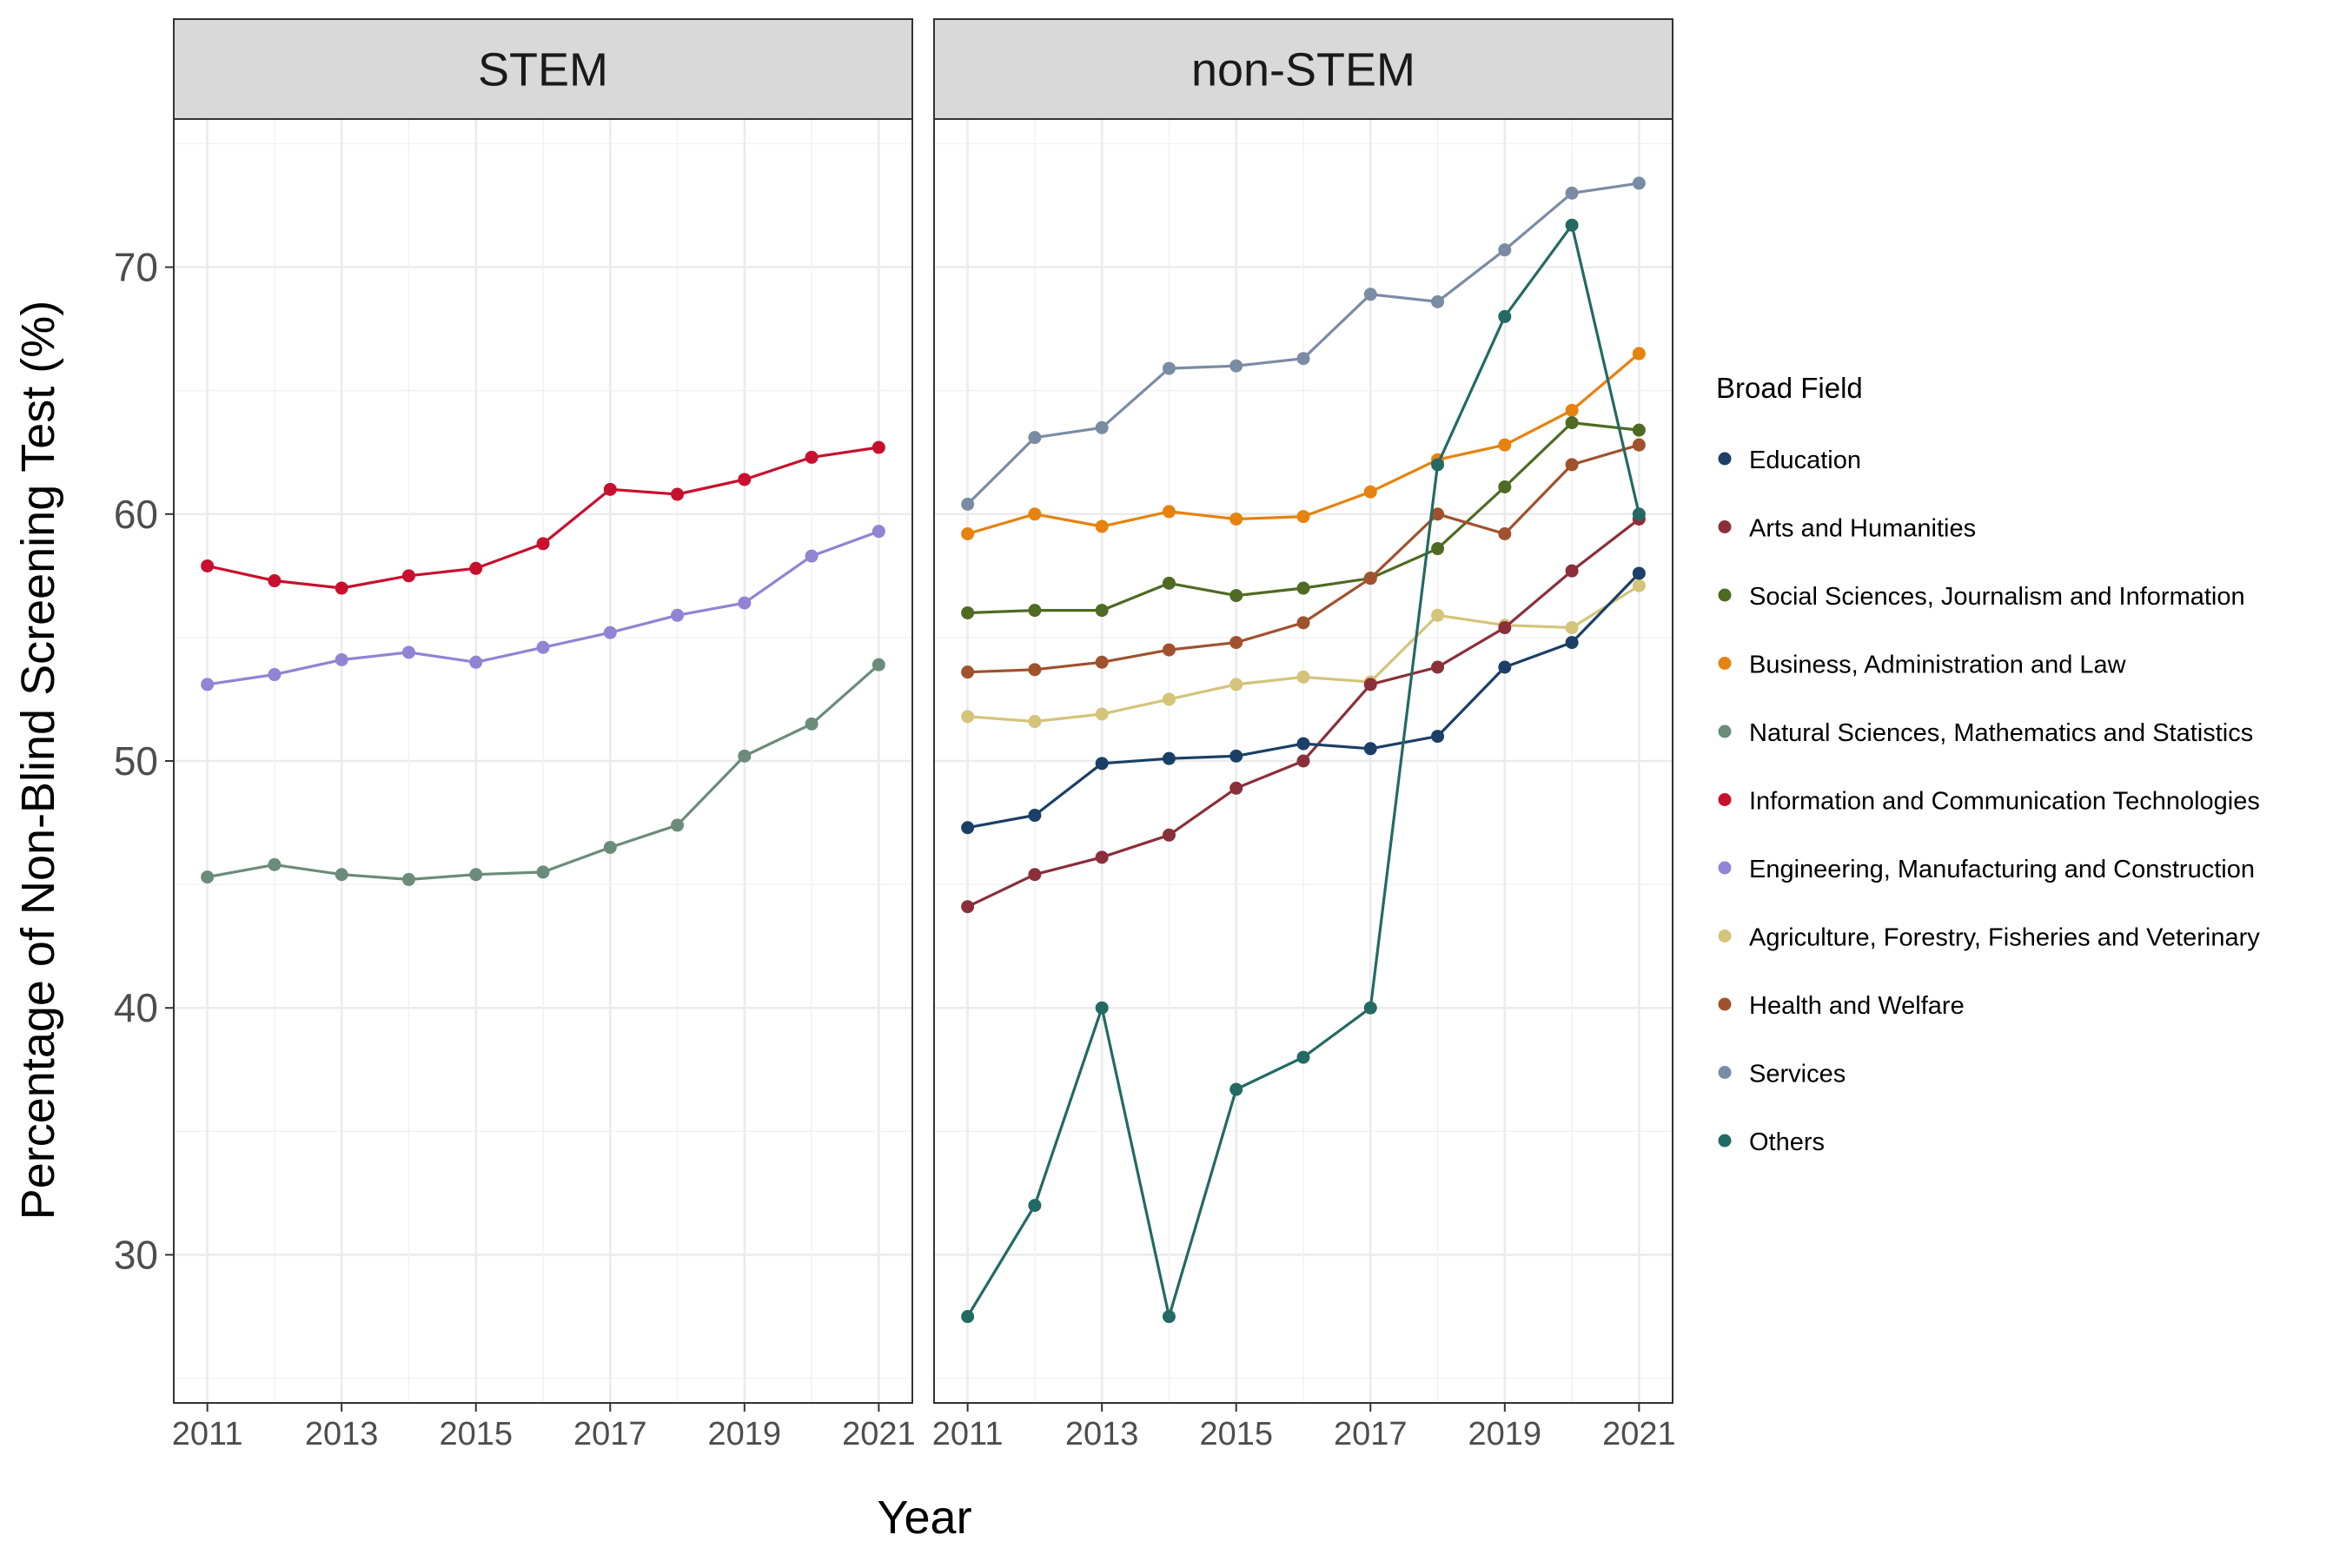  What do you see at coordinates (1798, 1074) in the screenshot?
I see `legend-label: Services` at bounding box center [1798, 1074].